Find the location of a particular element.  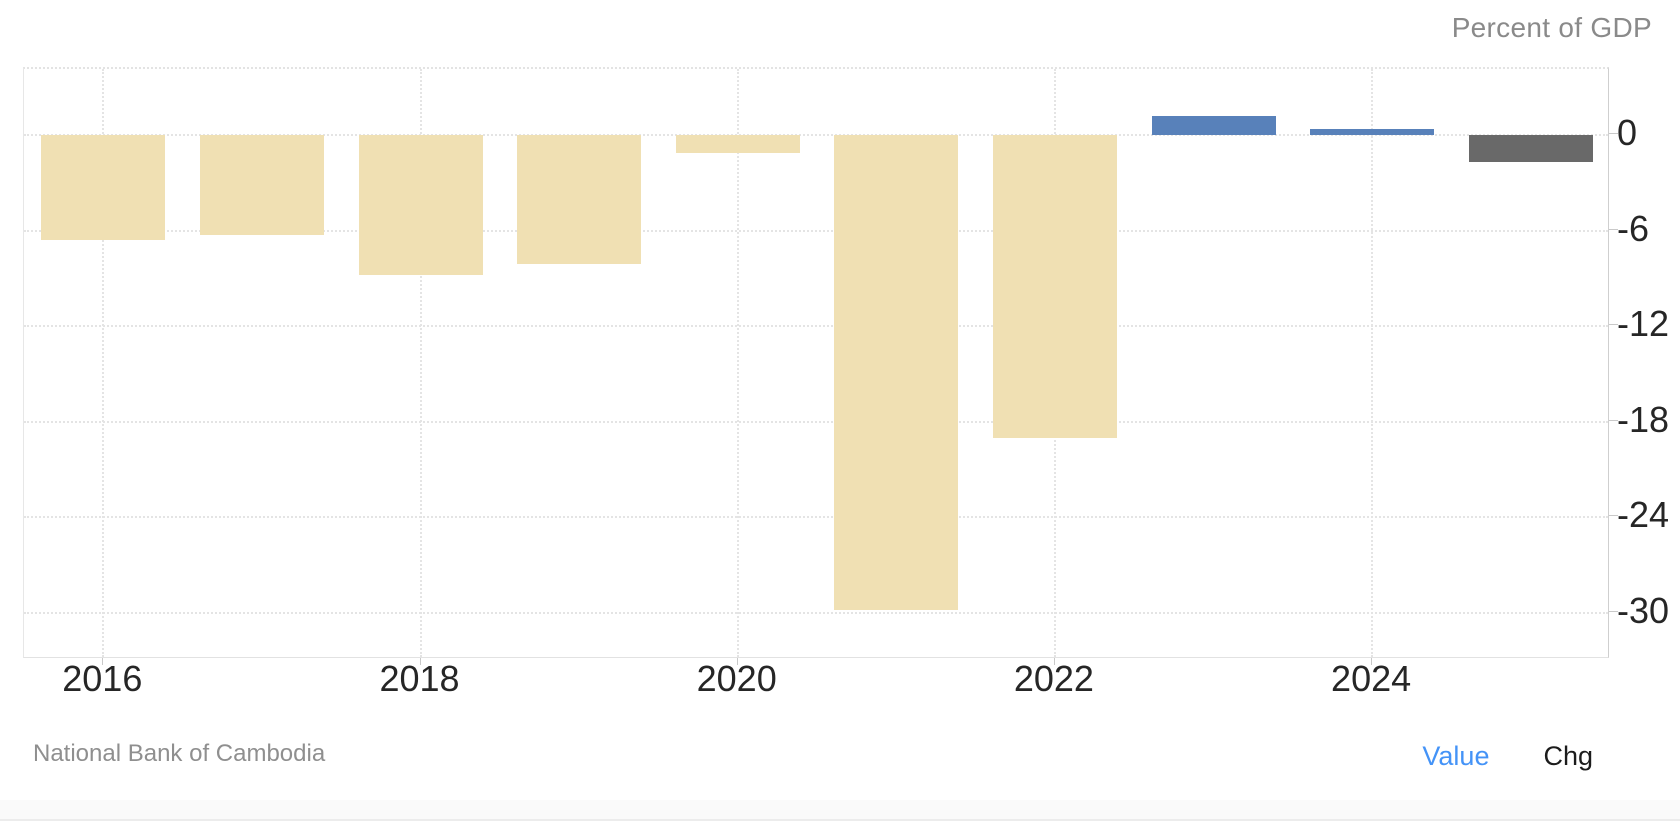

x-tick-mark-2018 is located at coordinates (420, 661).